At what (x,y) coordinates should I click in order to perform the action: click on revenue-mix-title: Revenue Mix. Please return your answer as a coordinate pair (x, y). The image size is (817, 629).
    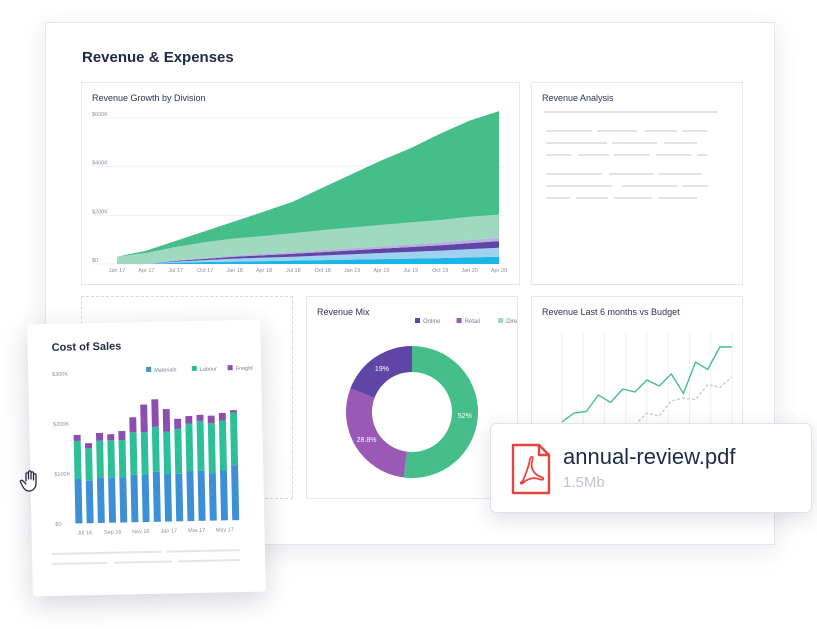
    Looking at the image, I should click on (343, 312).